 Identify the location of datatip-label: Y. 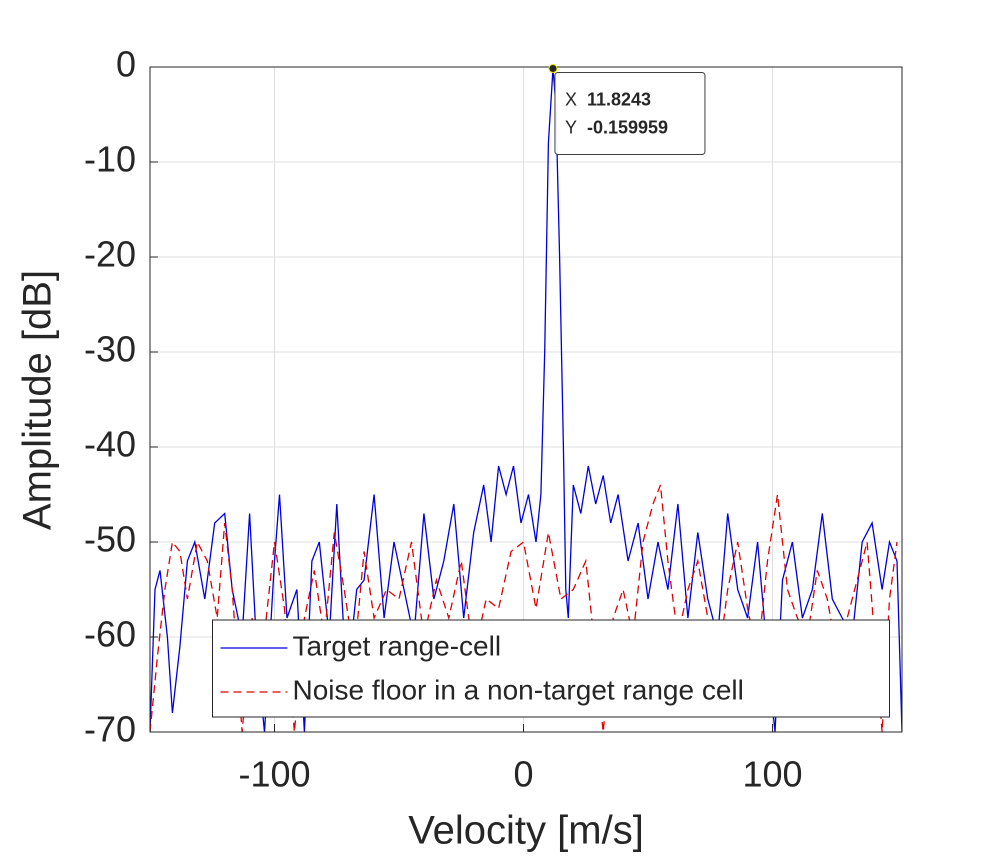
(571, 127).